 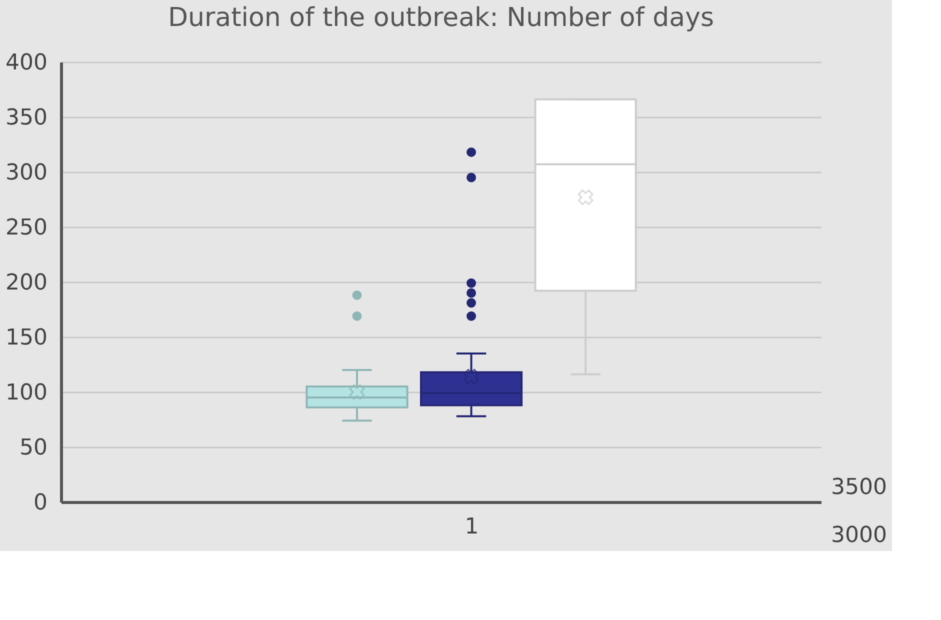 What do you see at coordinates (471, 527) in the screenshot?
I see `x-tick-label: 1` at bounding box center [471, 527].